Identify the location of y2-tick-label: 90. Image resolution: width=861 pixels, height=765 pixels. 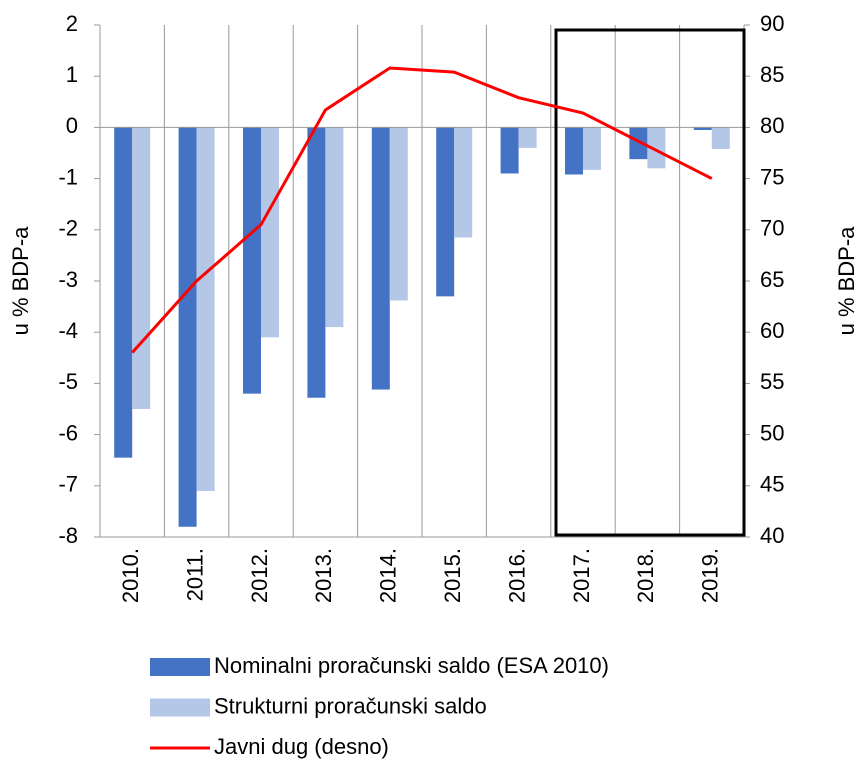
(772, 23).